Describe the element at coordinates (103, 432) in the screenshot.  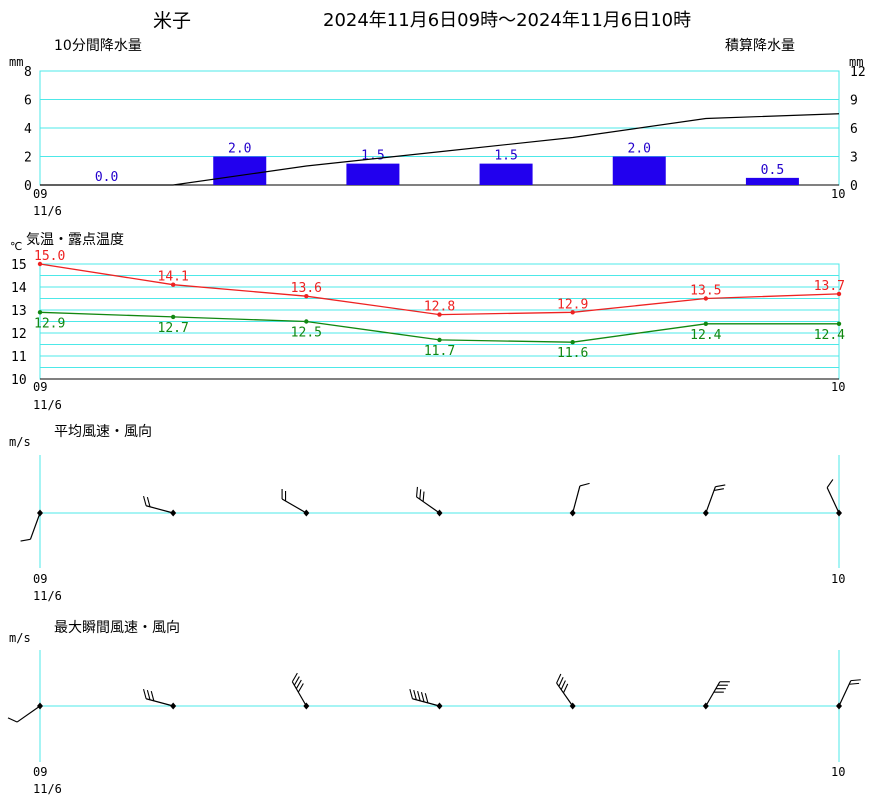
I see `wind-avg-title: 平均風速・風向` at that location.